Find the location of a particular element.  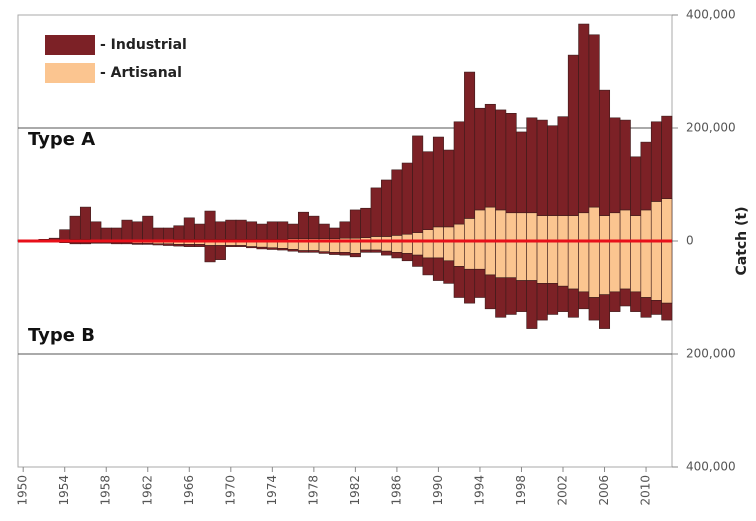

y-axis-label: Catch (t) is located at coordinates (742, 240).